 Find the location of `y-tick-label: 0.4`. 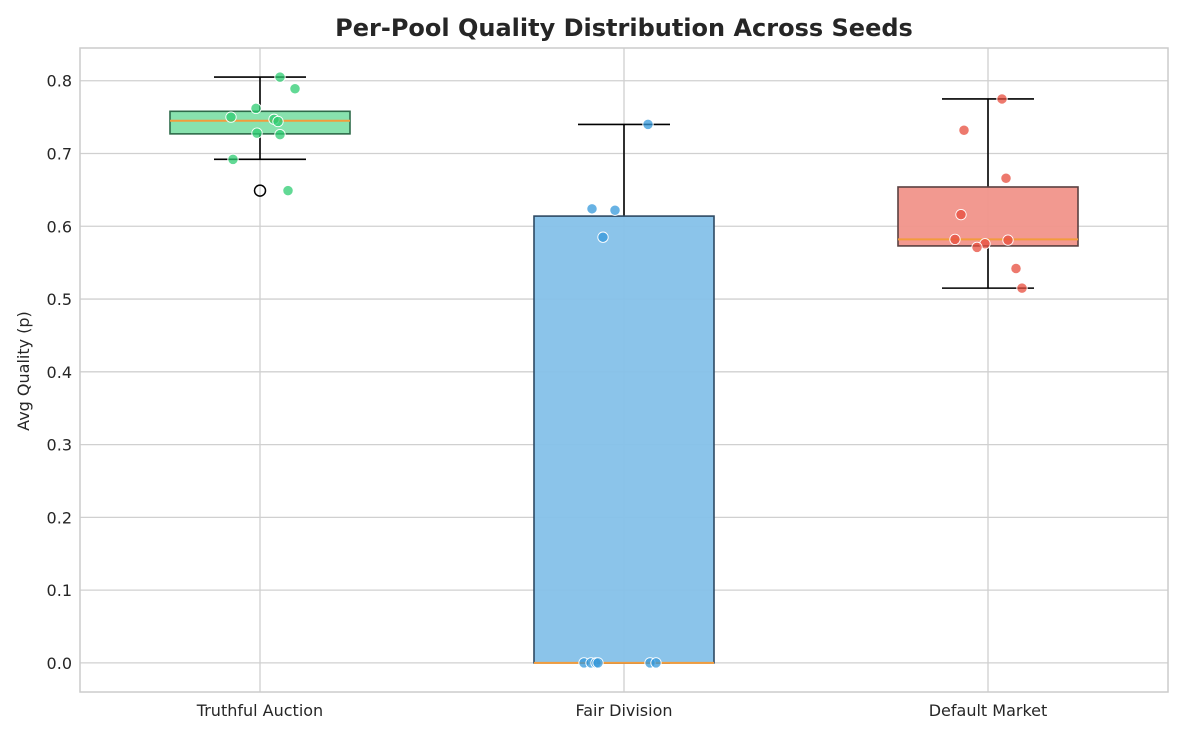

y-tick-label: 0.4 is located at coordinates (59, 372).